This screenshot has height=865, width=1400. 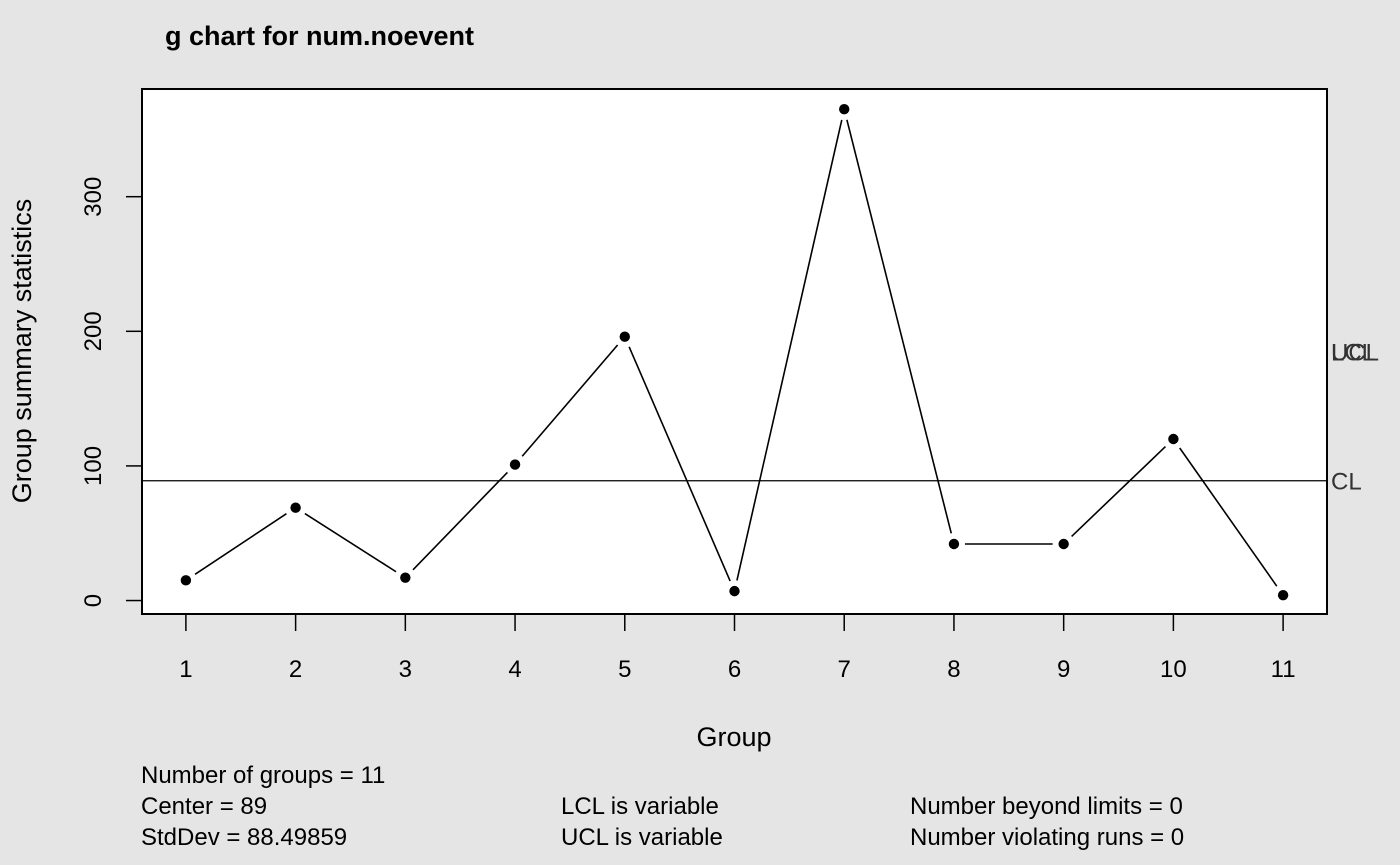 What do you see at coordinates (93, 466) in the screenshot?
I see `y-tick-label: 100` at bounding box center [93, 466].